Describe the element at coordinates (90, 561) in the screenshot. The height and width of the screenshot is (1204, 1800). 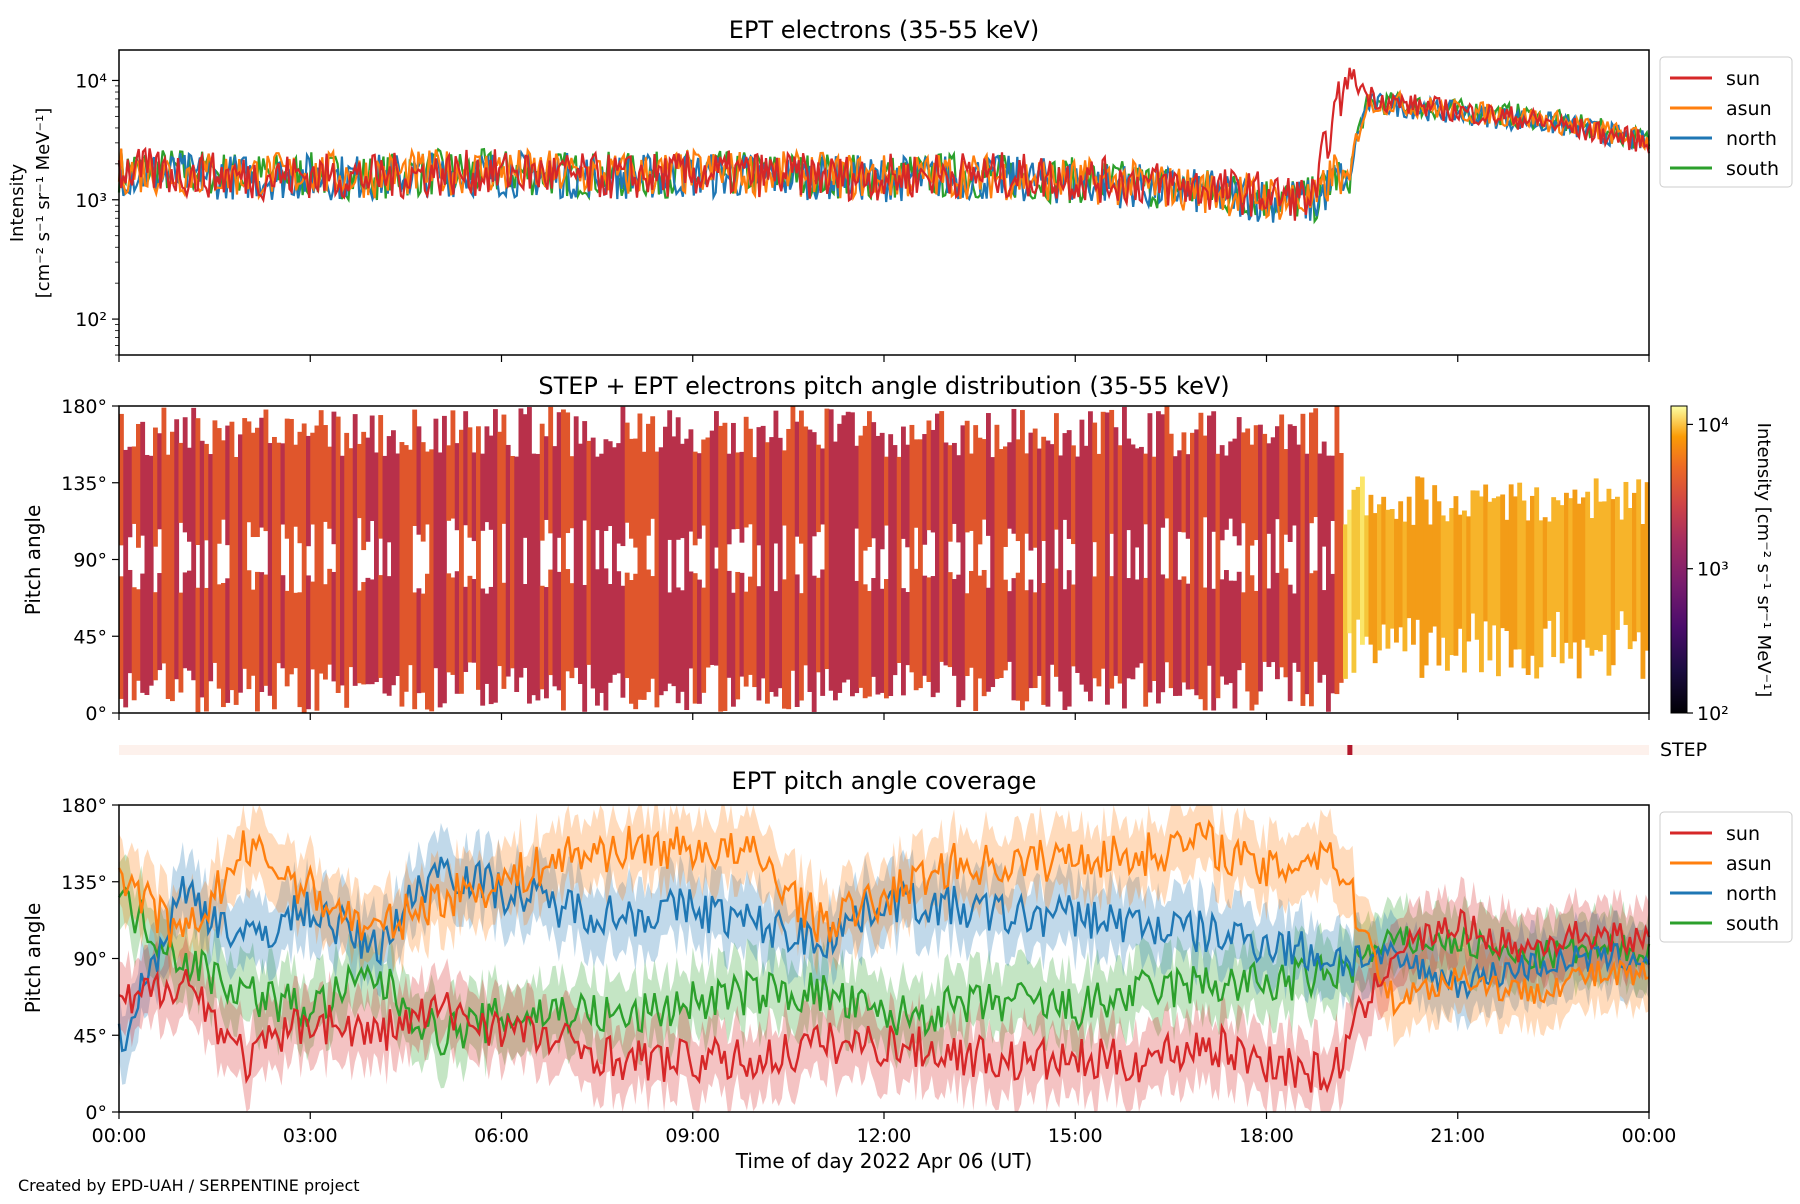
I see `panel2-ytick-label: 90°` at that location.